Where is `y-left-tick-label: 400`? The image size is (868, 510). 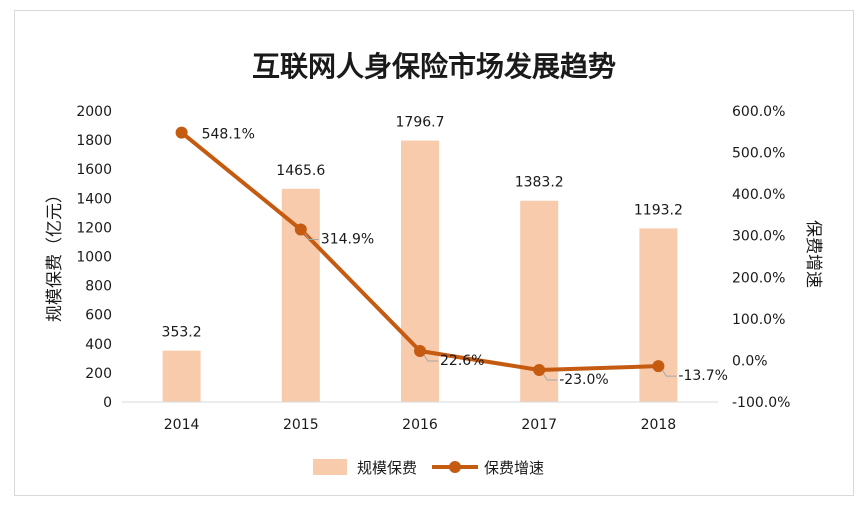
y-left-tick-label: 400 is located at coordinates (98, 345).